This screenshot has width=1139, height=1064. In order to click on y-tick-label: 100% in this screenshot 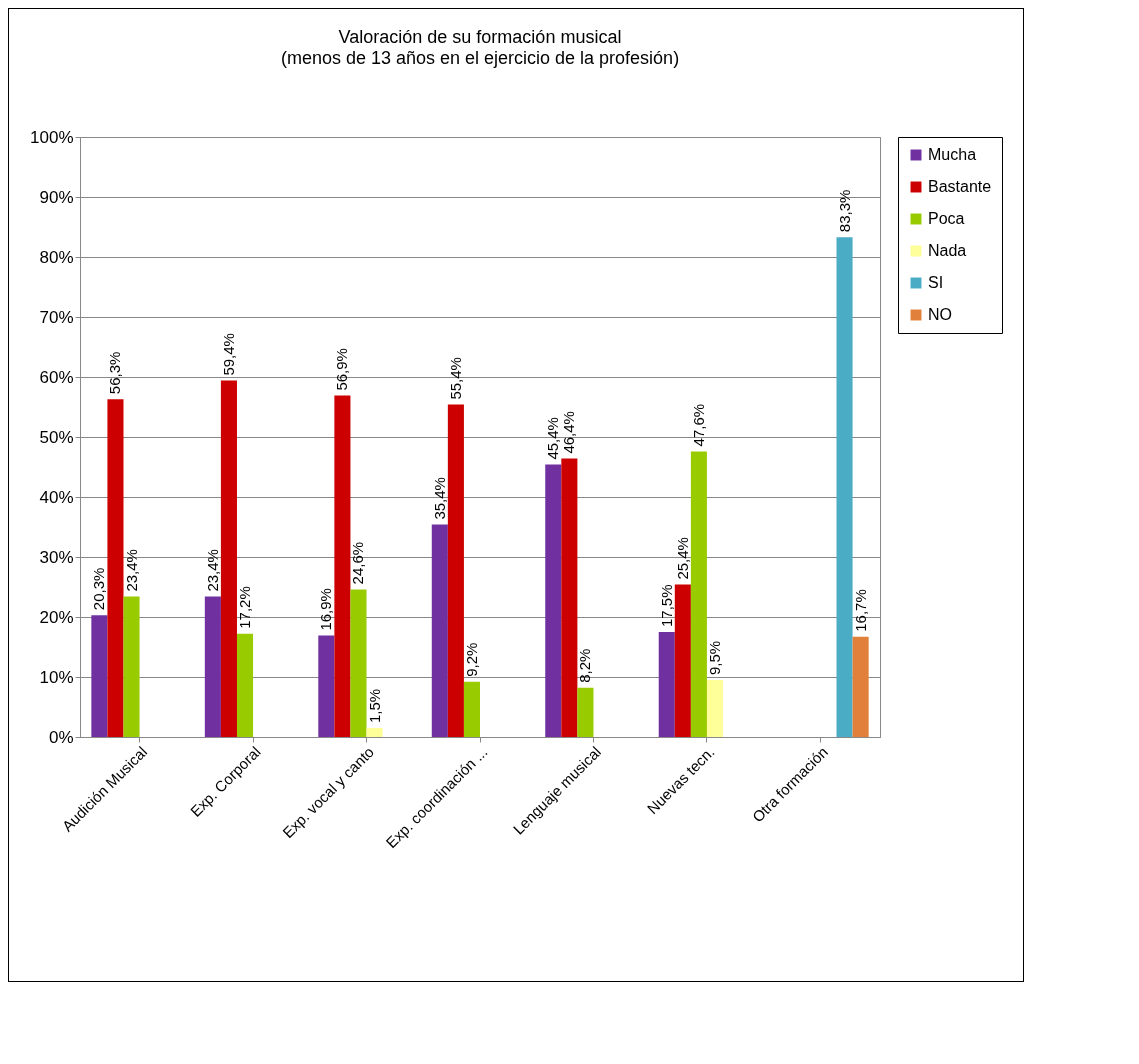, I will do `click(52, 137)`.